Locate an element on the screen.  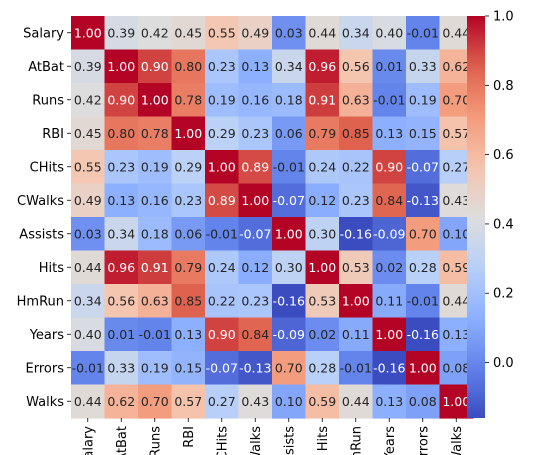
cell-value-label: -0.07 is located at coordinates (289, 200).